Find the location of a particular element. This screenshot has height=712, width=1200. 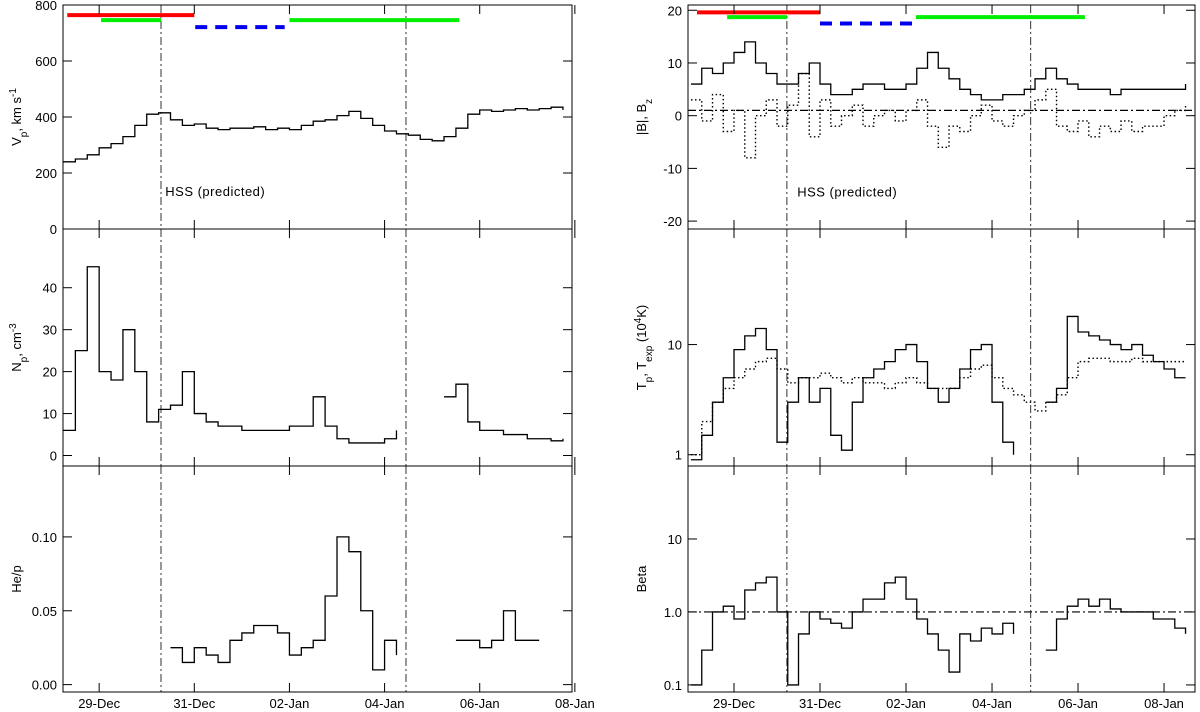

y-tick-label: 0.10 is located at coordinates (44, 537).